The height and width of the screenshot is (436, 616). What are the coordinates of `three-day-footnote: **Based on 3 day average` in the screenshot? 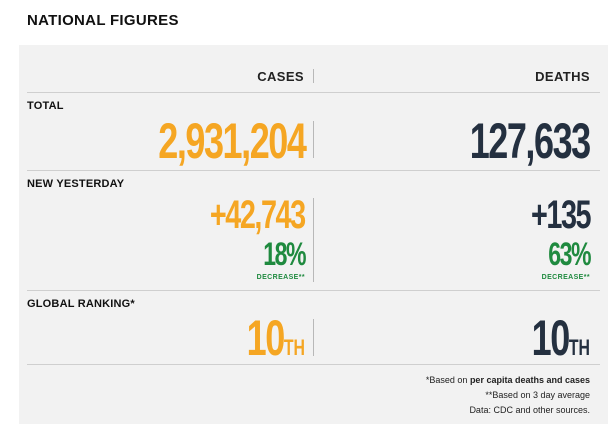 It's located at (537, 395).